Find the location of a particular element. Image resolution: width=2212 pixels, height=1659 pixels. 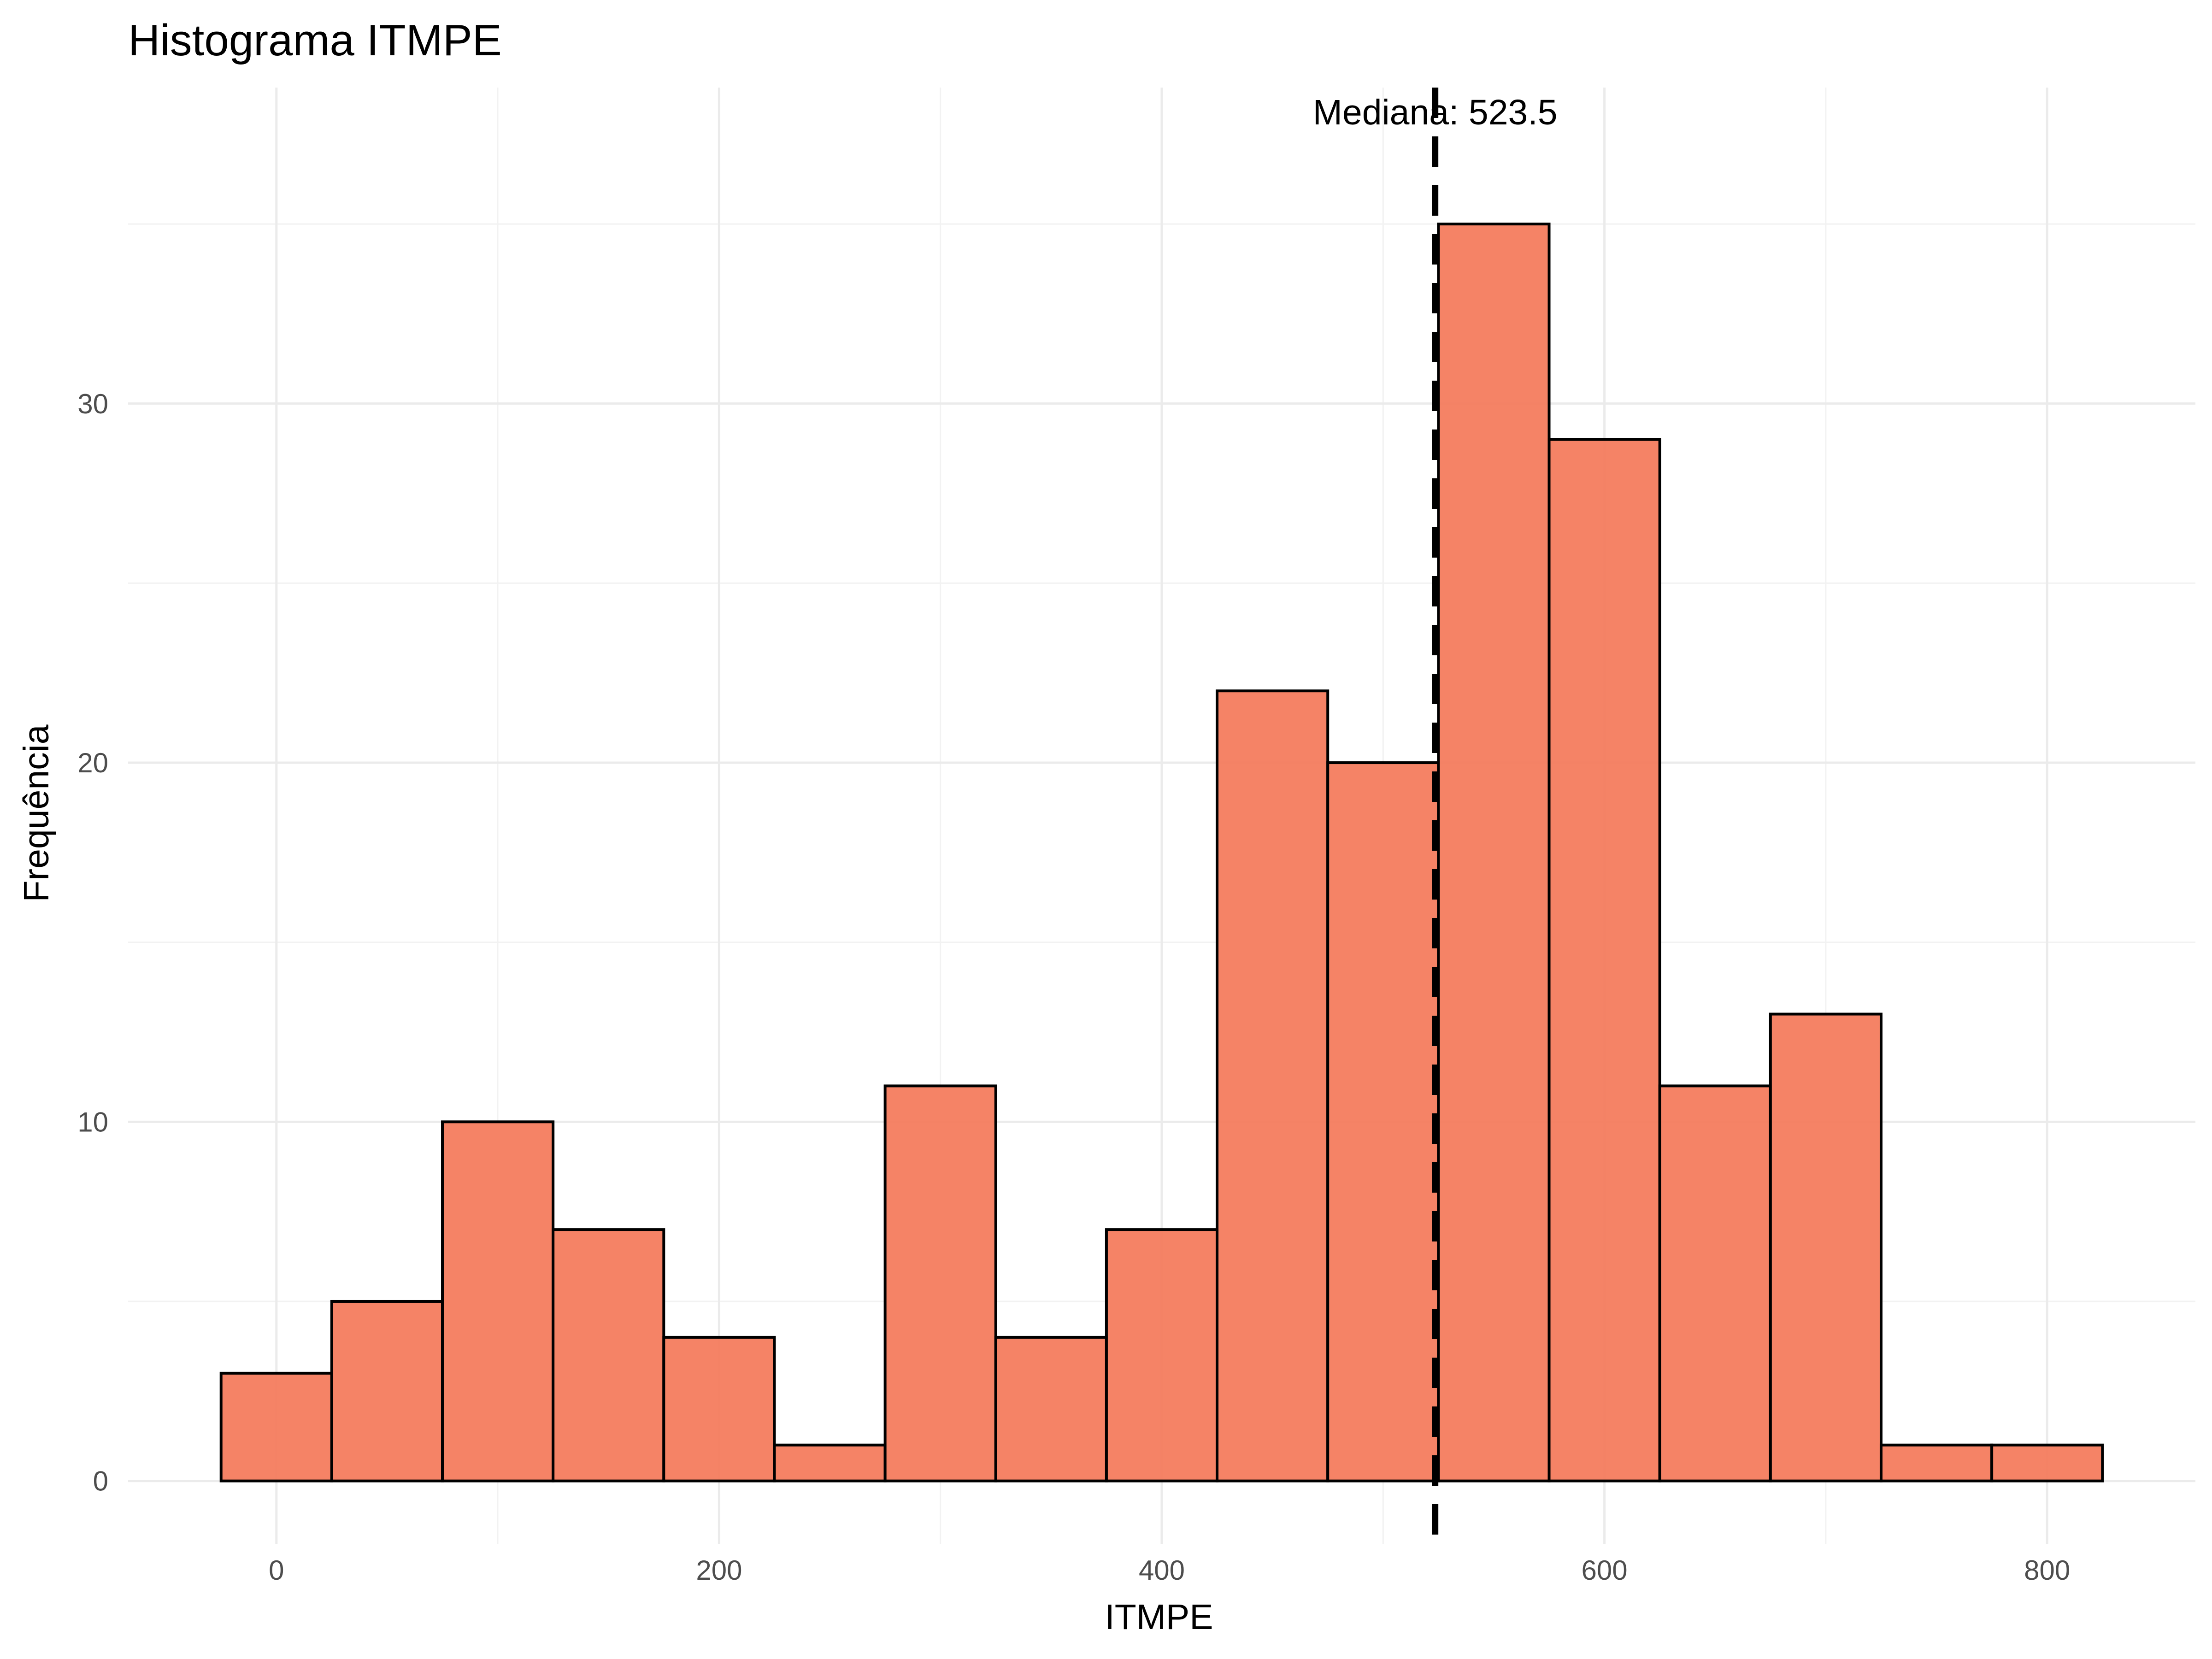

y-tick-label: 20 is located at coordinates (92, 762).